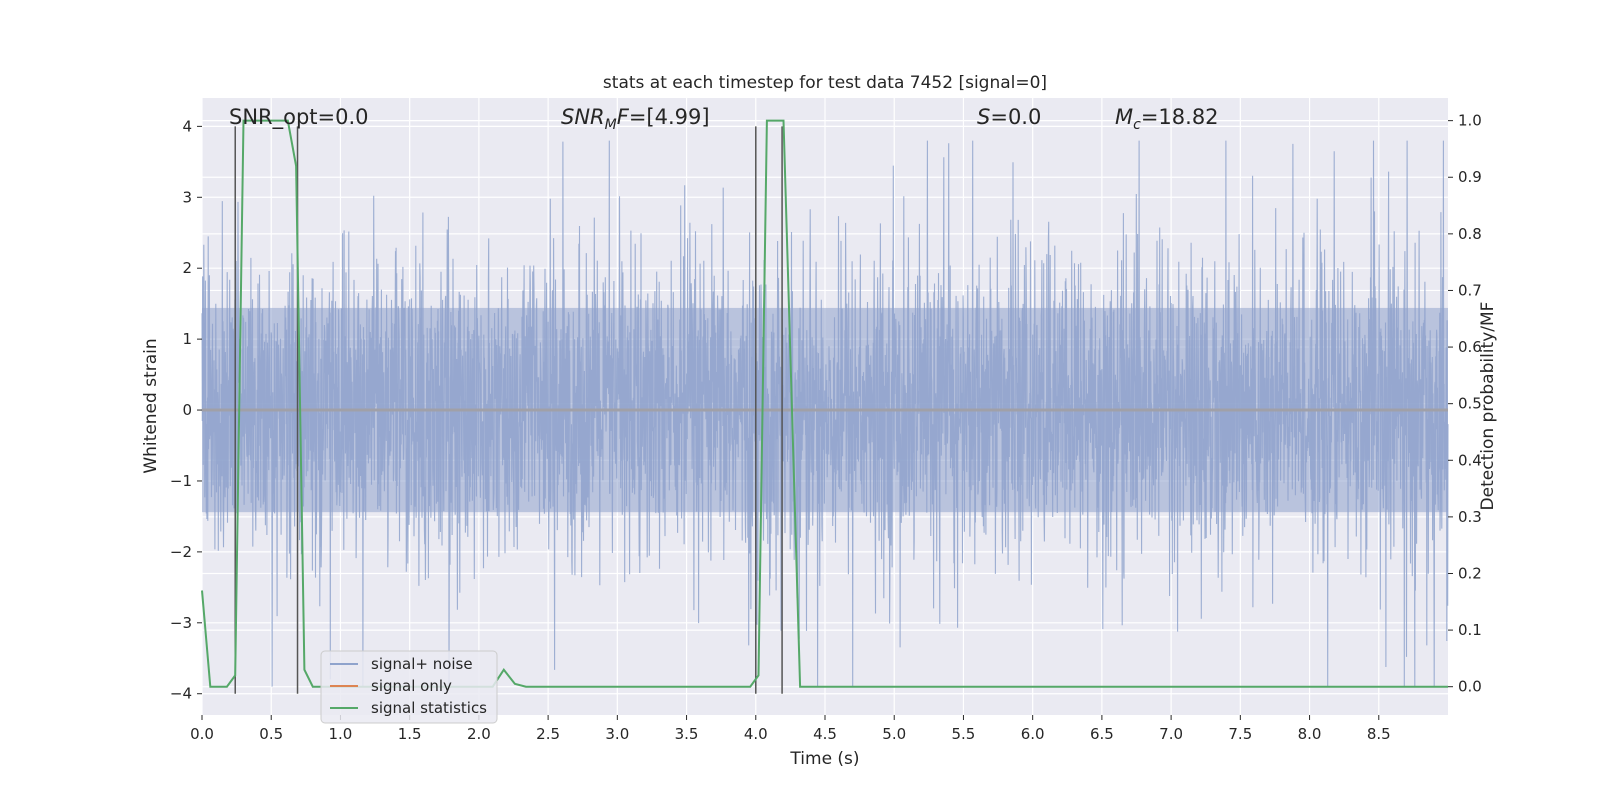 The height and width of the screenshot is (800, 1600). Describe the element at coordinates (151, 405) in the screenshot. I see `y-axis-label: Whitened strain` at that location.